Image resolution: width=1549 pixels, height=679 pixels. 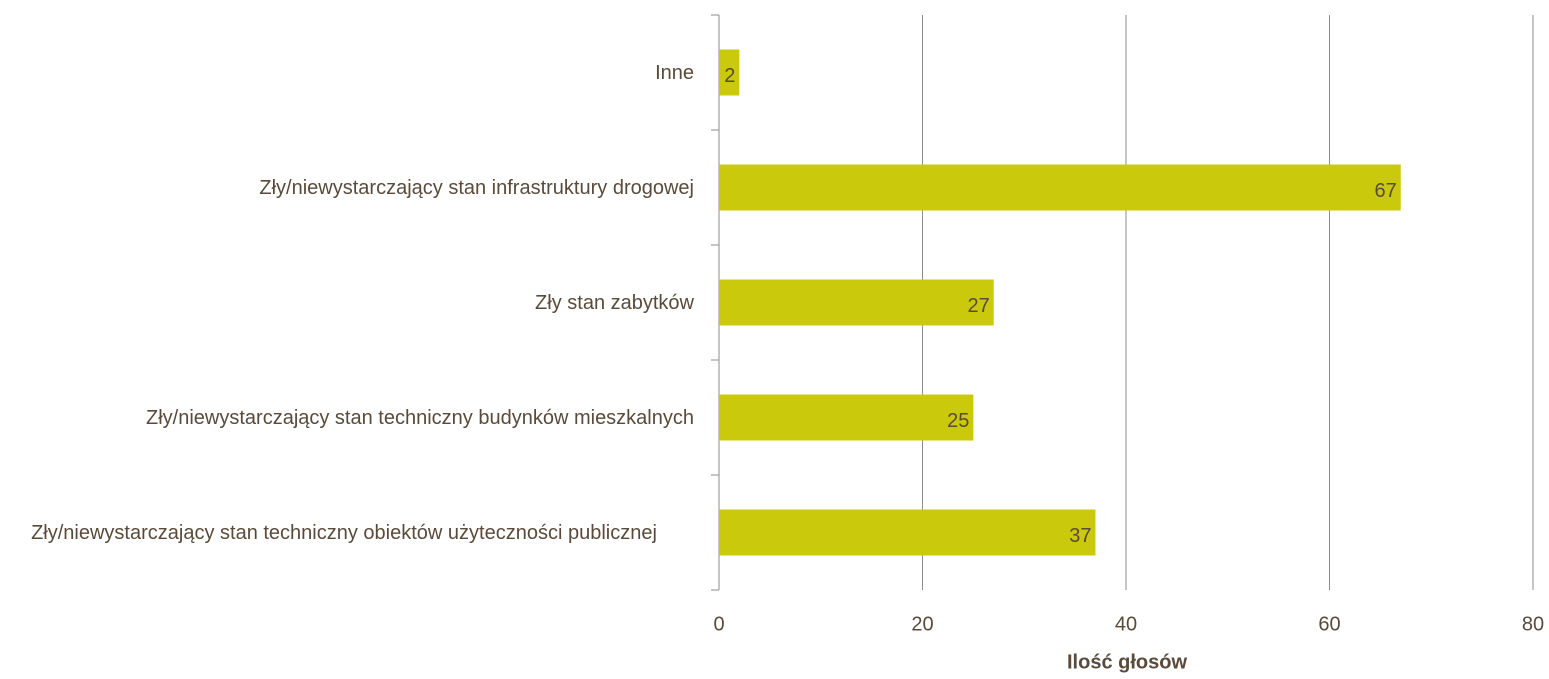 I want to click on data-label: 27, so click(x=978, y=306).